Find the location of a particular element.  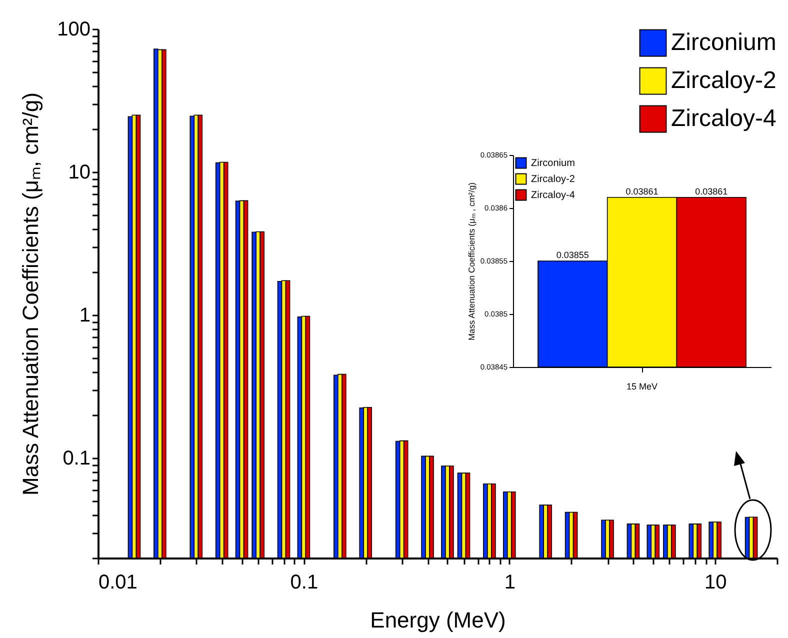

y-tick-label: 0.1 is located at coordinates (76, 459).